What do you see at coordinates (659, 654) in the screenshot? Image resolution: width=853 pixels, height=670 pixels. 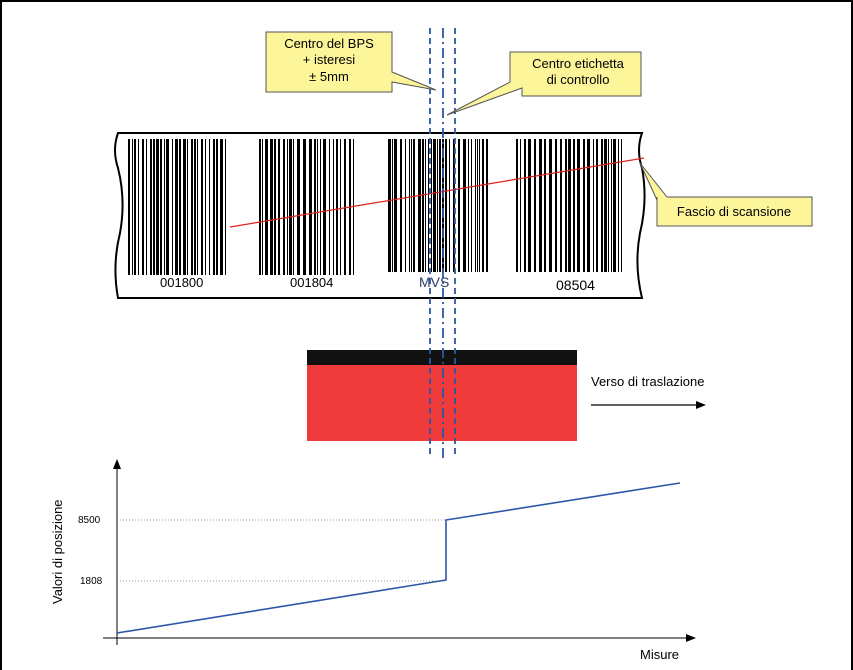 I see `x-axis-label: Misure` at bounding box center [659, 654].